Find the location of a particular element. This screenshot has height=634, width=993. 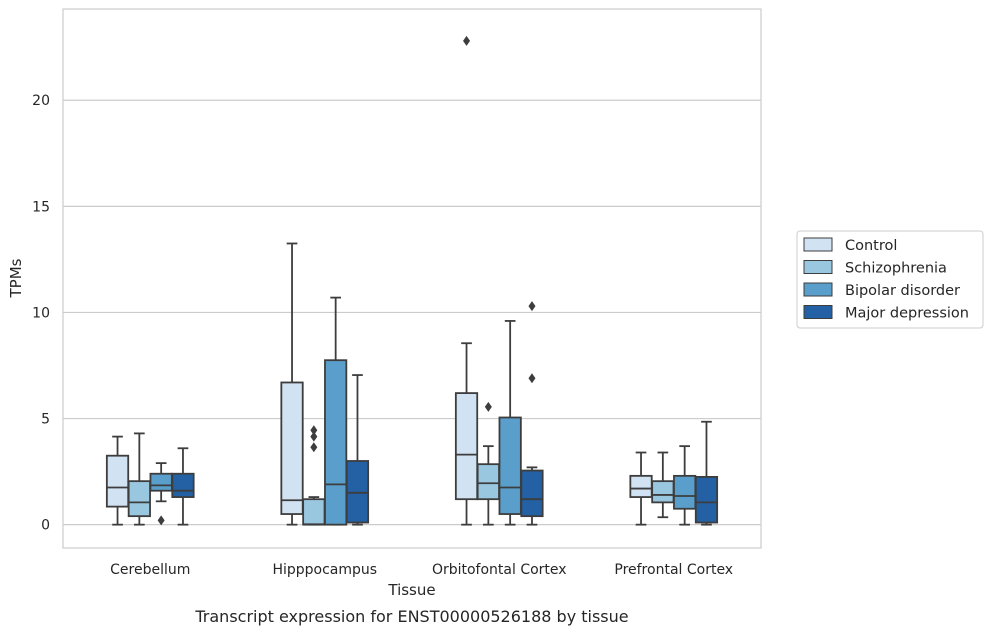

legend-item: Control is located at coordinates (850, 245).